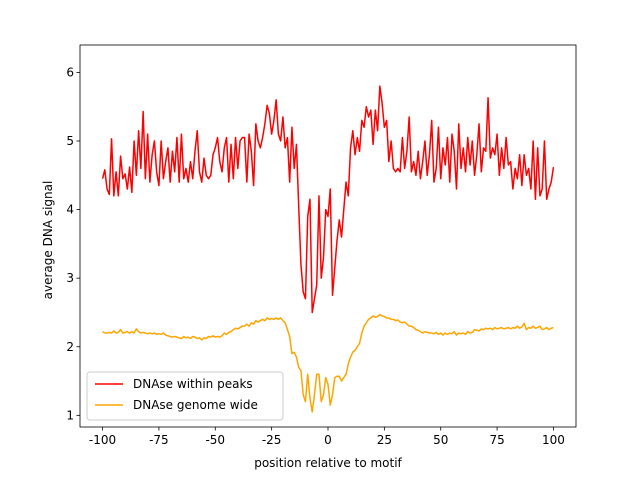 The height and width of the screenshot is (480, 640). Describe the element at coordinates (70, 141) in the screenshot. I see `y-tick-label: 5` at that location.